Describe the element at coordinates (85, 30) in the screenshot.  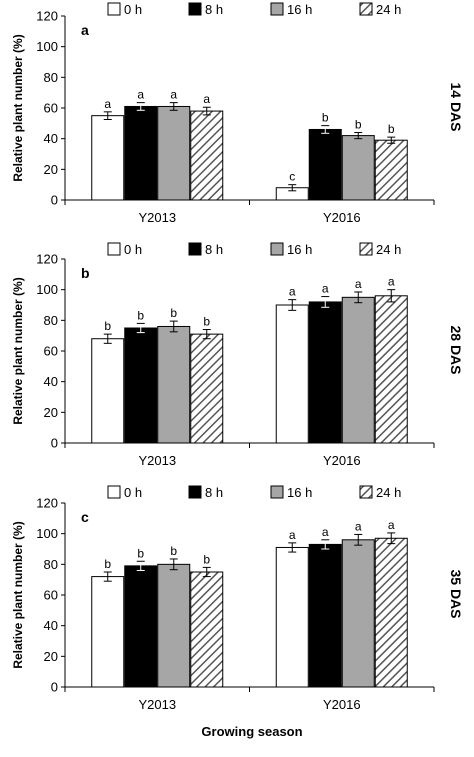
I see `panel-label: a` at that location.